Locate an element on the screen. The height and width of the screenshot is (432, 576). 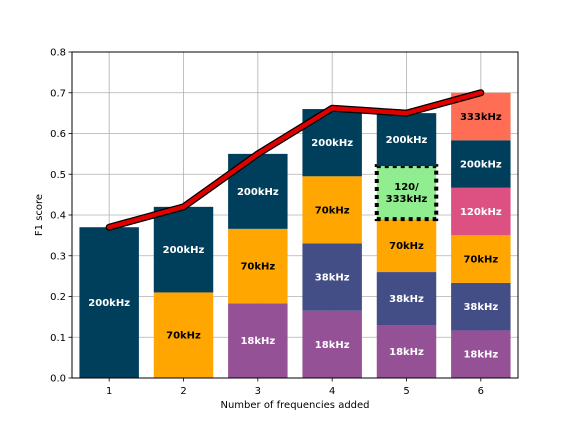
bar-segment-label: 120kHz is located at coordinates (481, 212).